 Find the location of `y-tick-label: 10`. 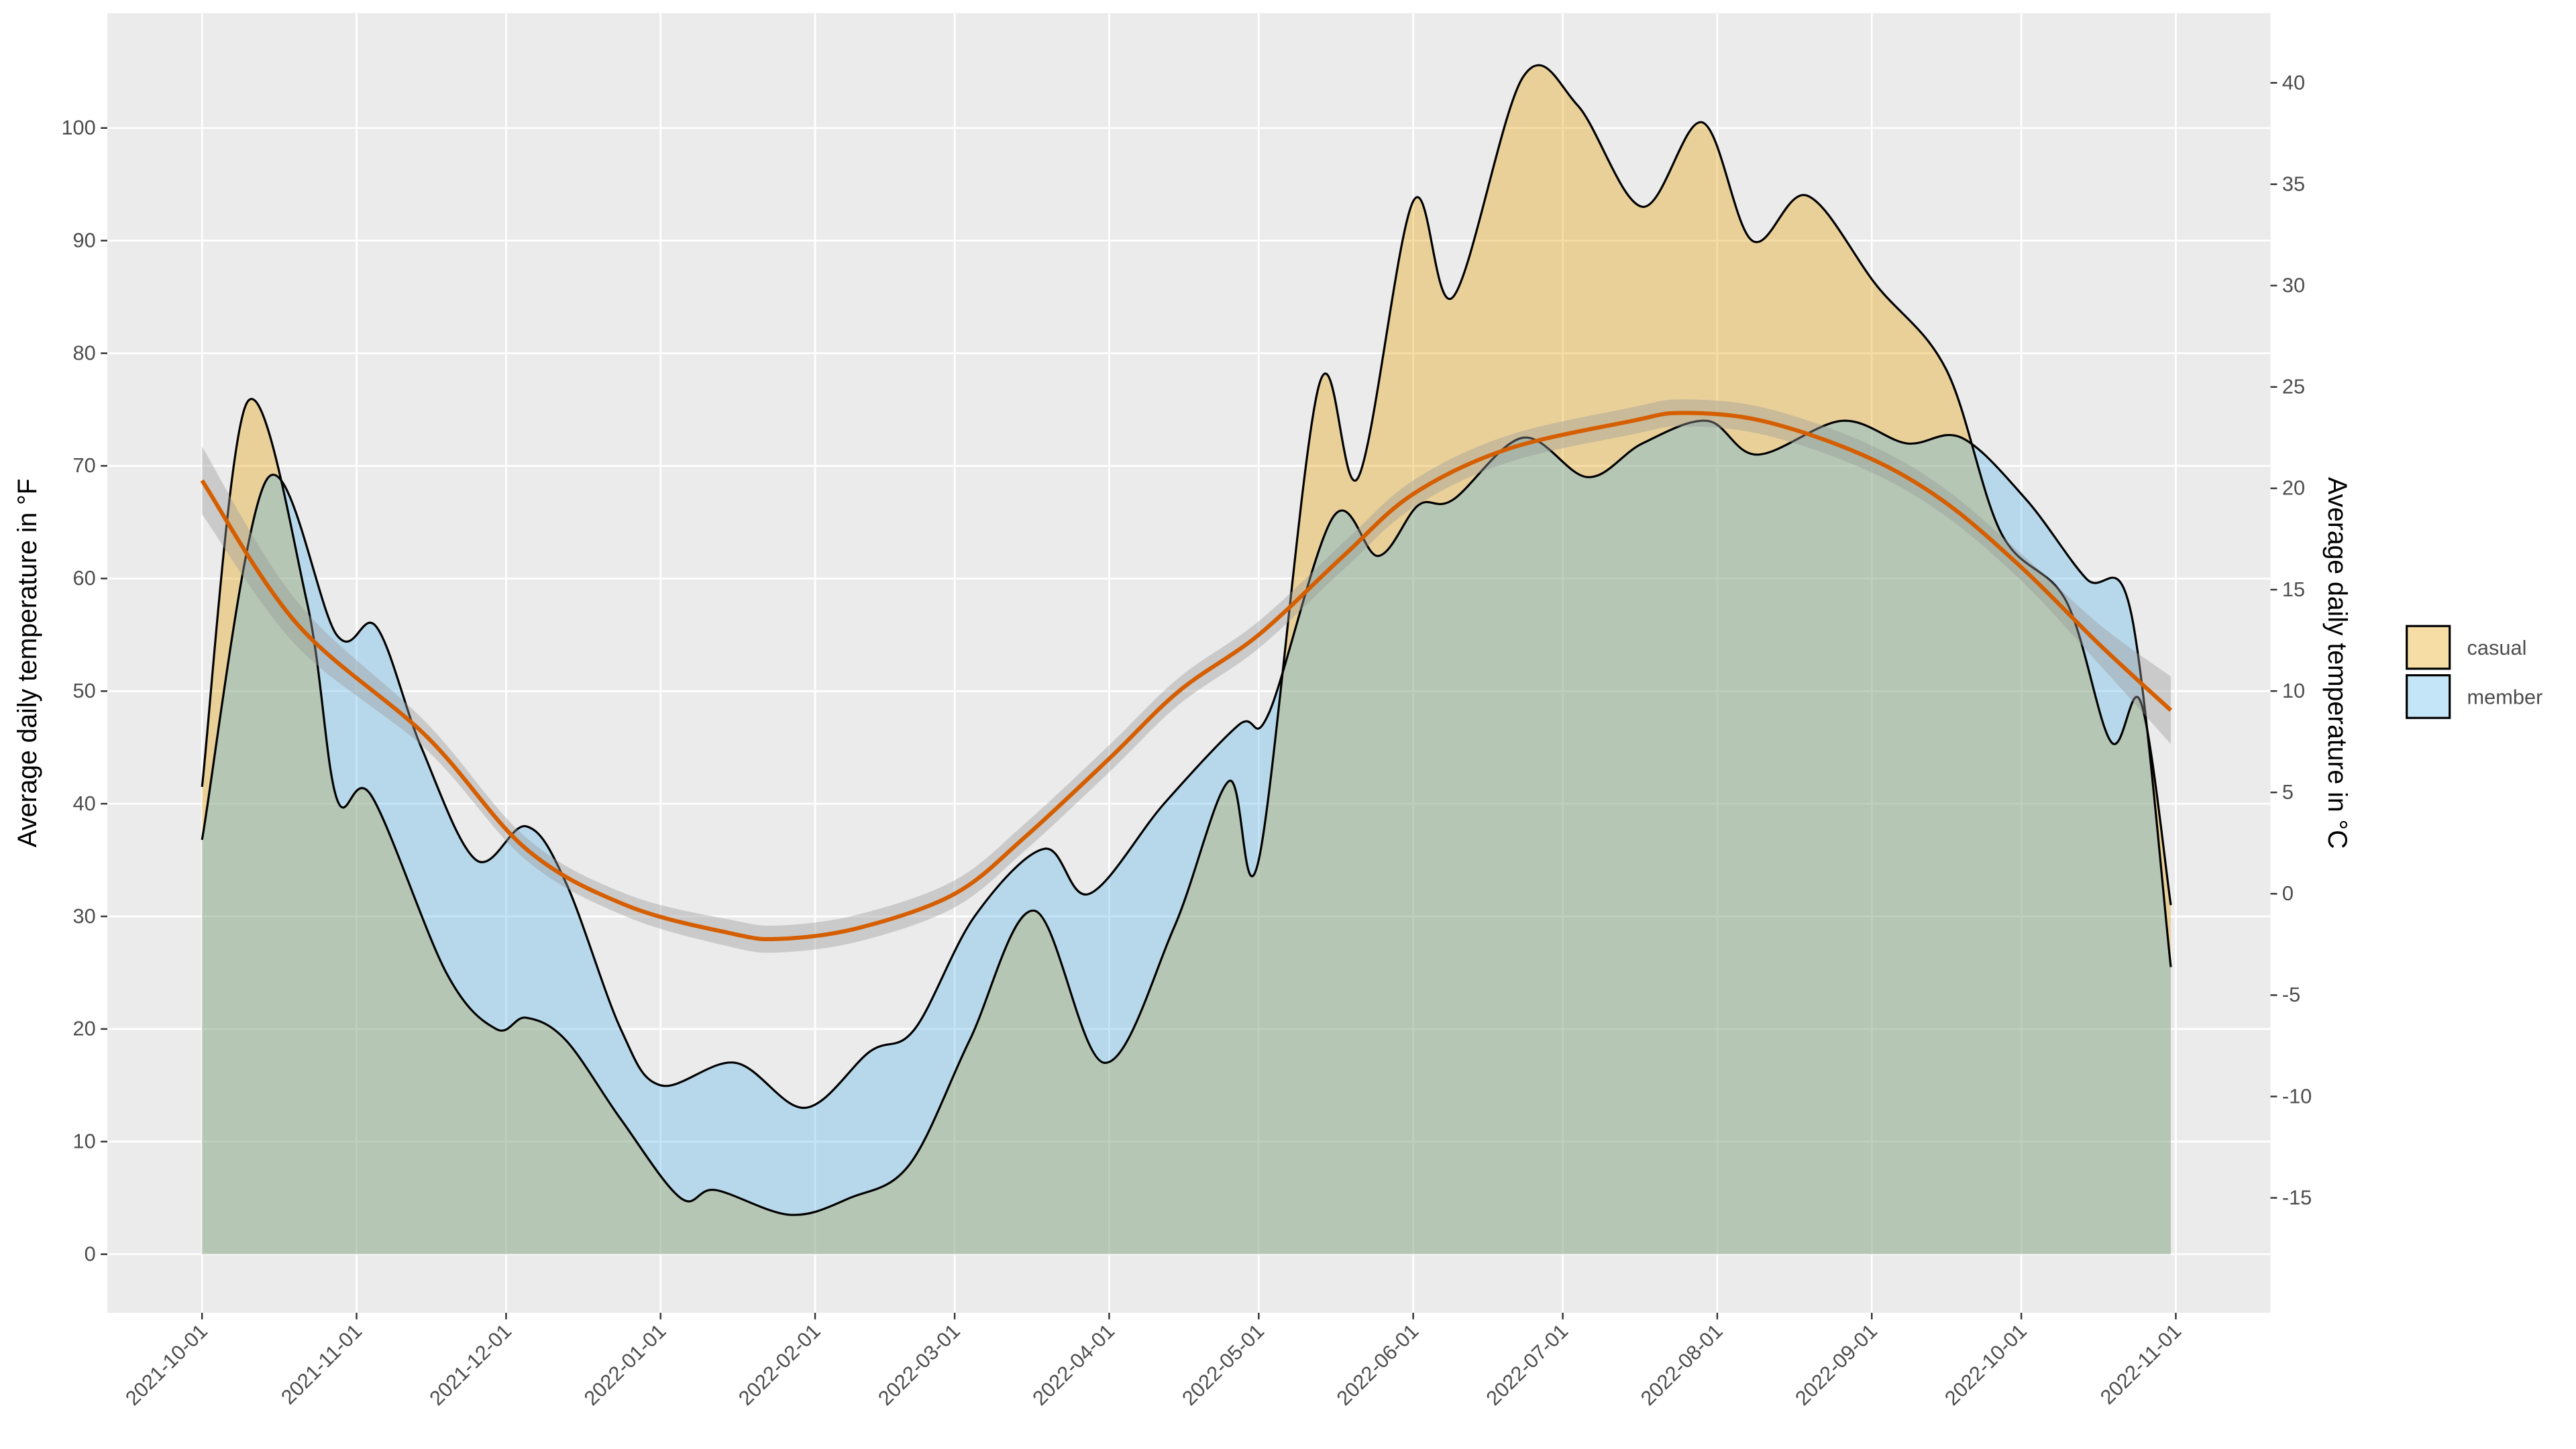

y-tick-label: 10 is located at coordinates (84, 1141).